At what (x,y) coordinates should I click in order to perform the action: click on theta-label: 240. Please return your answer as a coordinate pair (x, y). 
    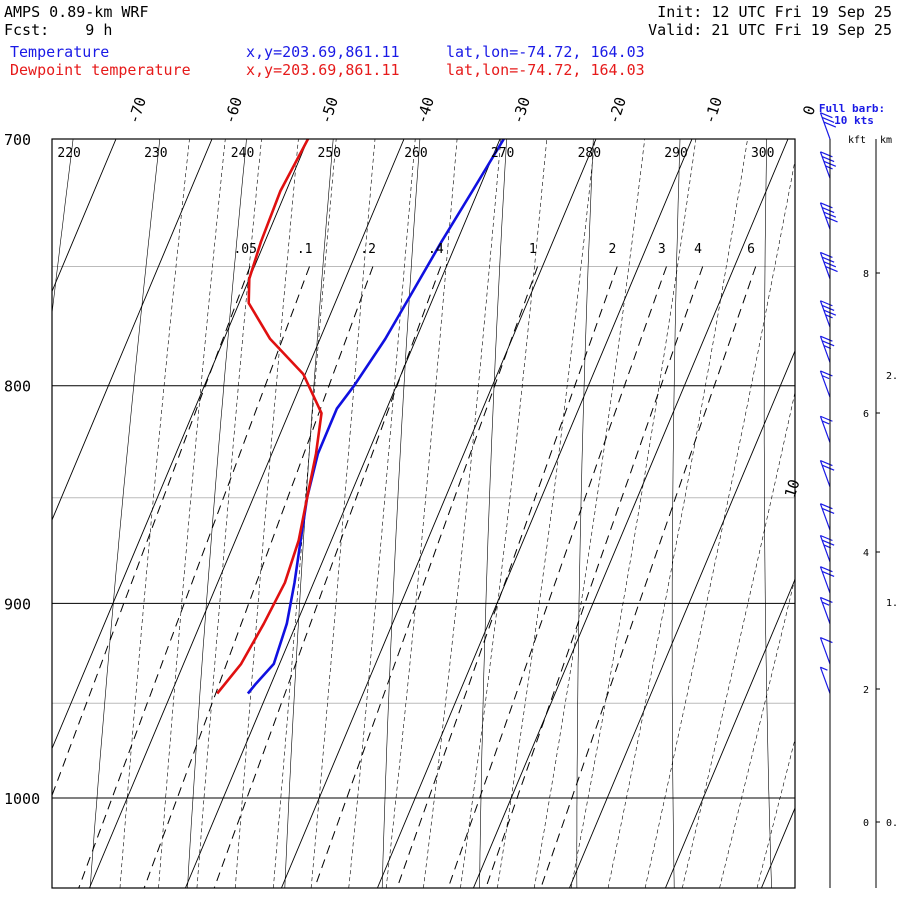
    Looking at the image, I should click on (242, 153).